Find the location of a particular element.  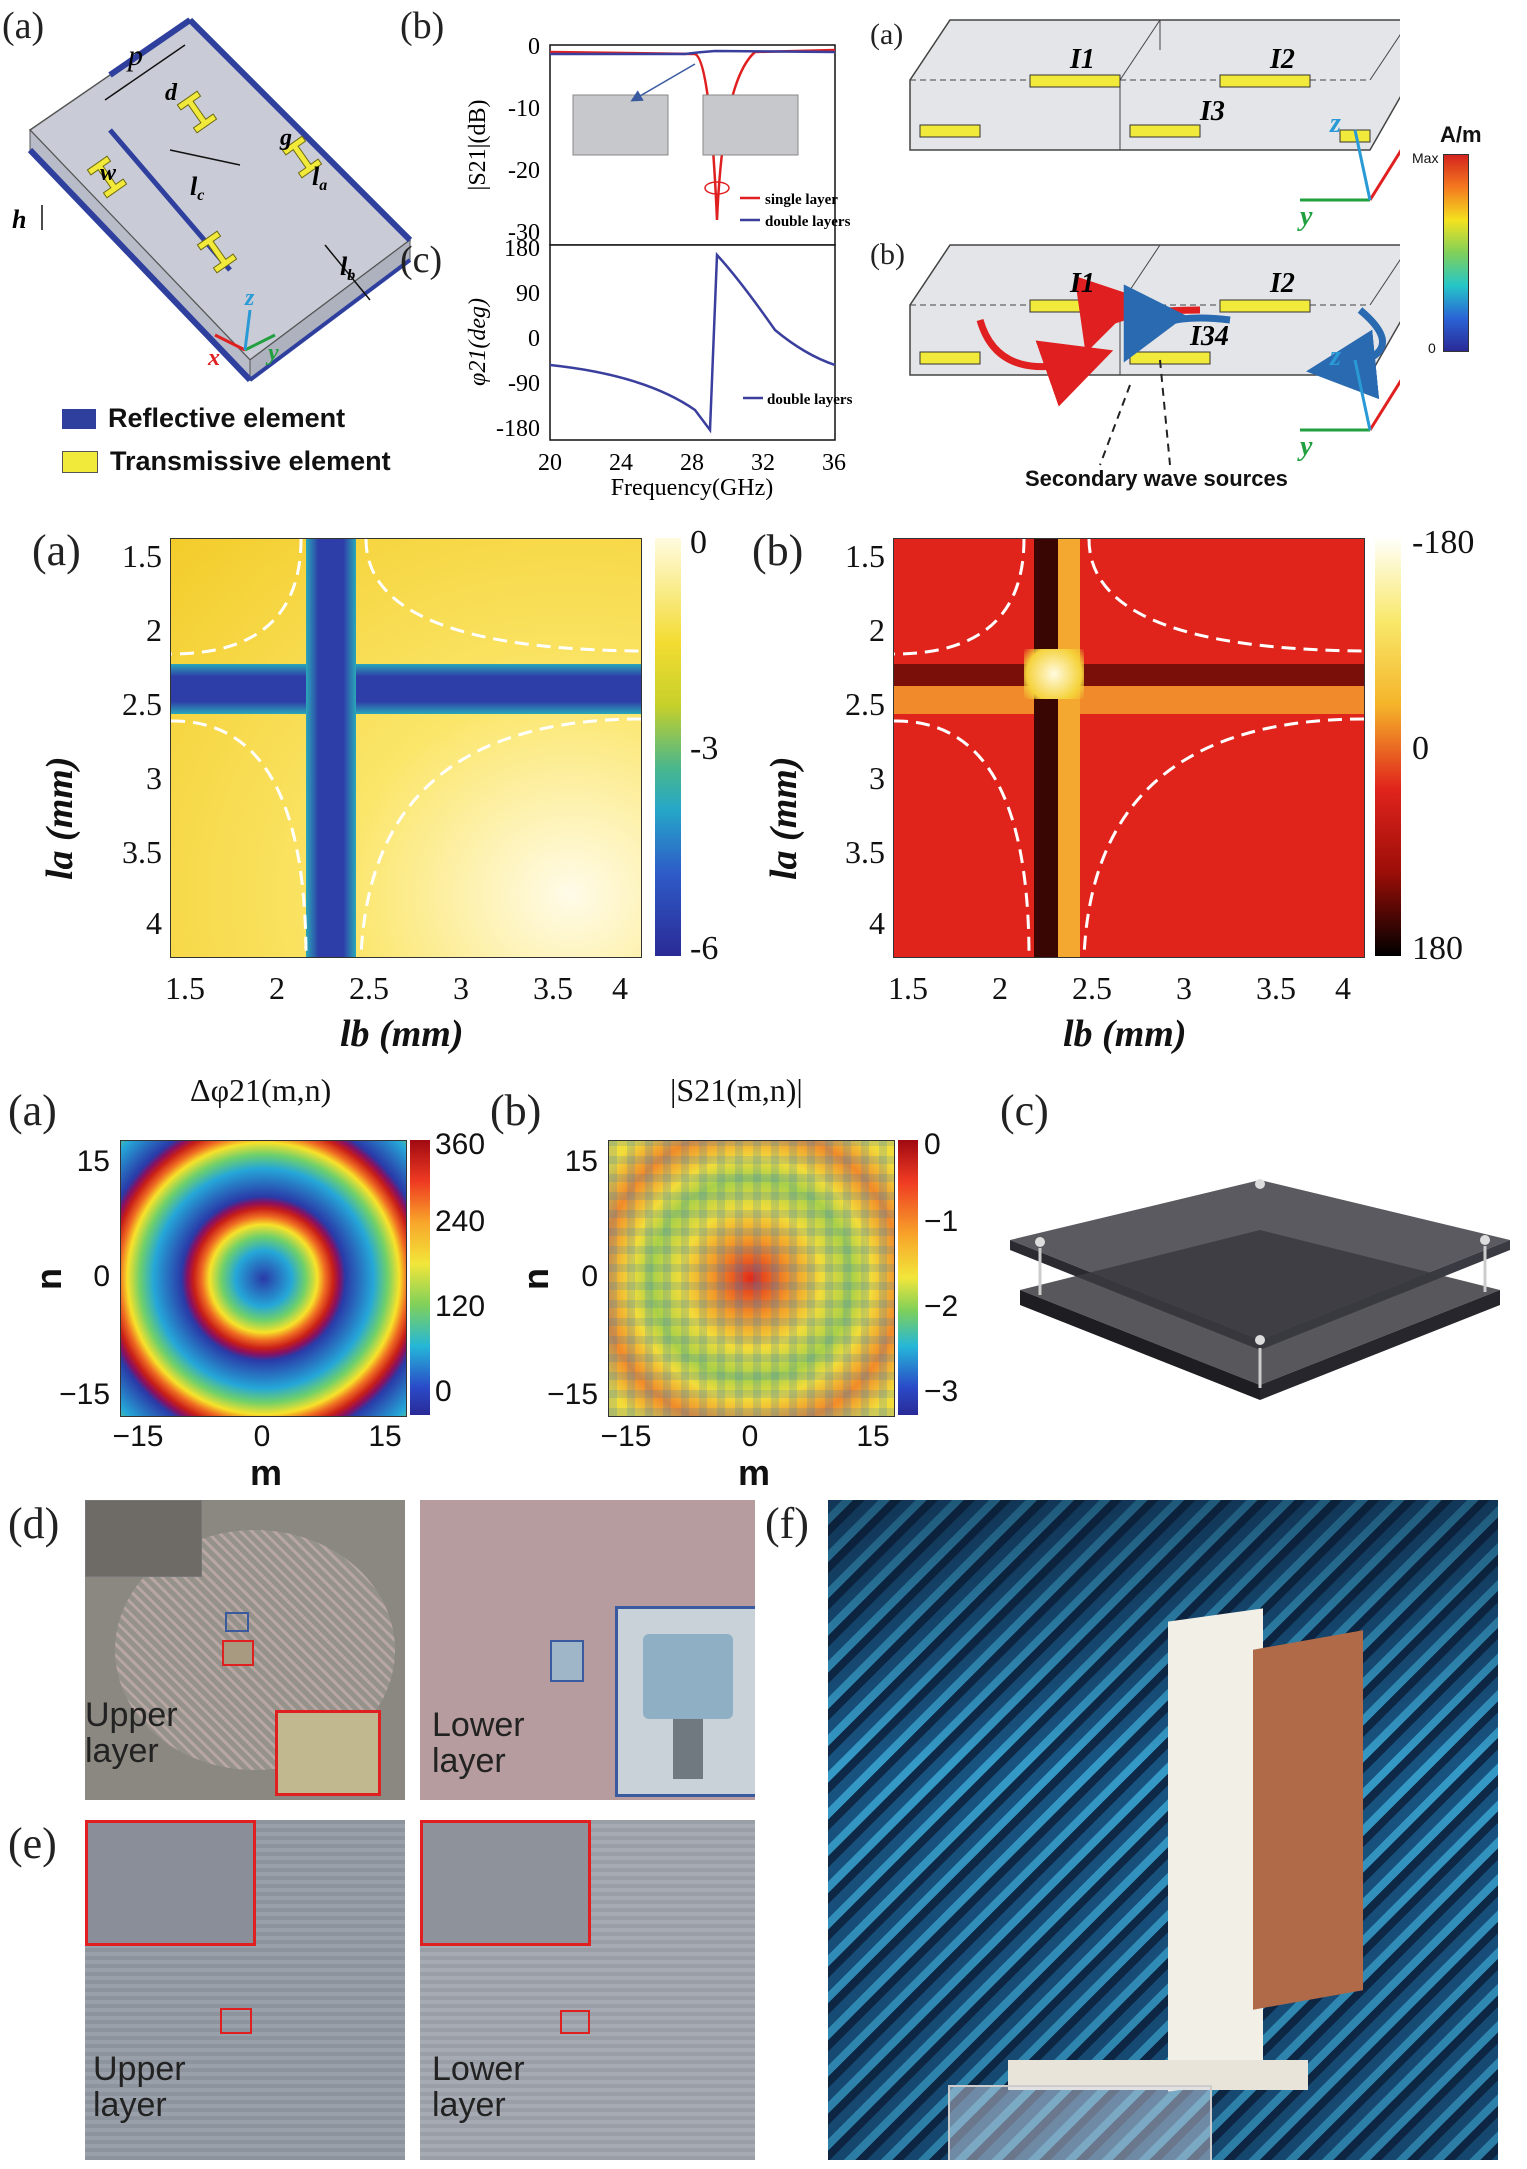

phase-curve is located at coordinates (692, 342).